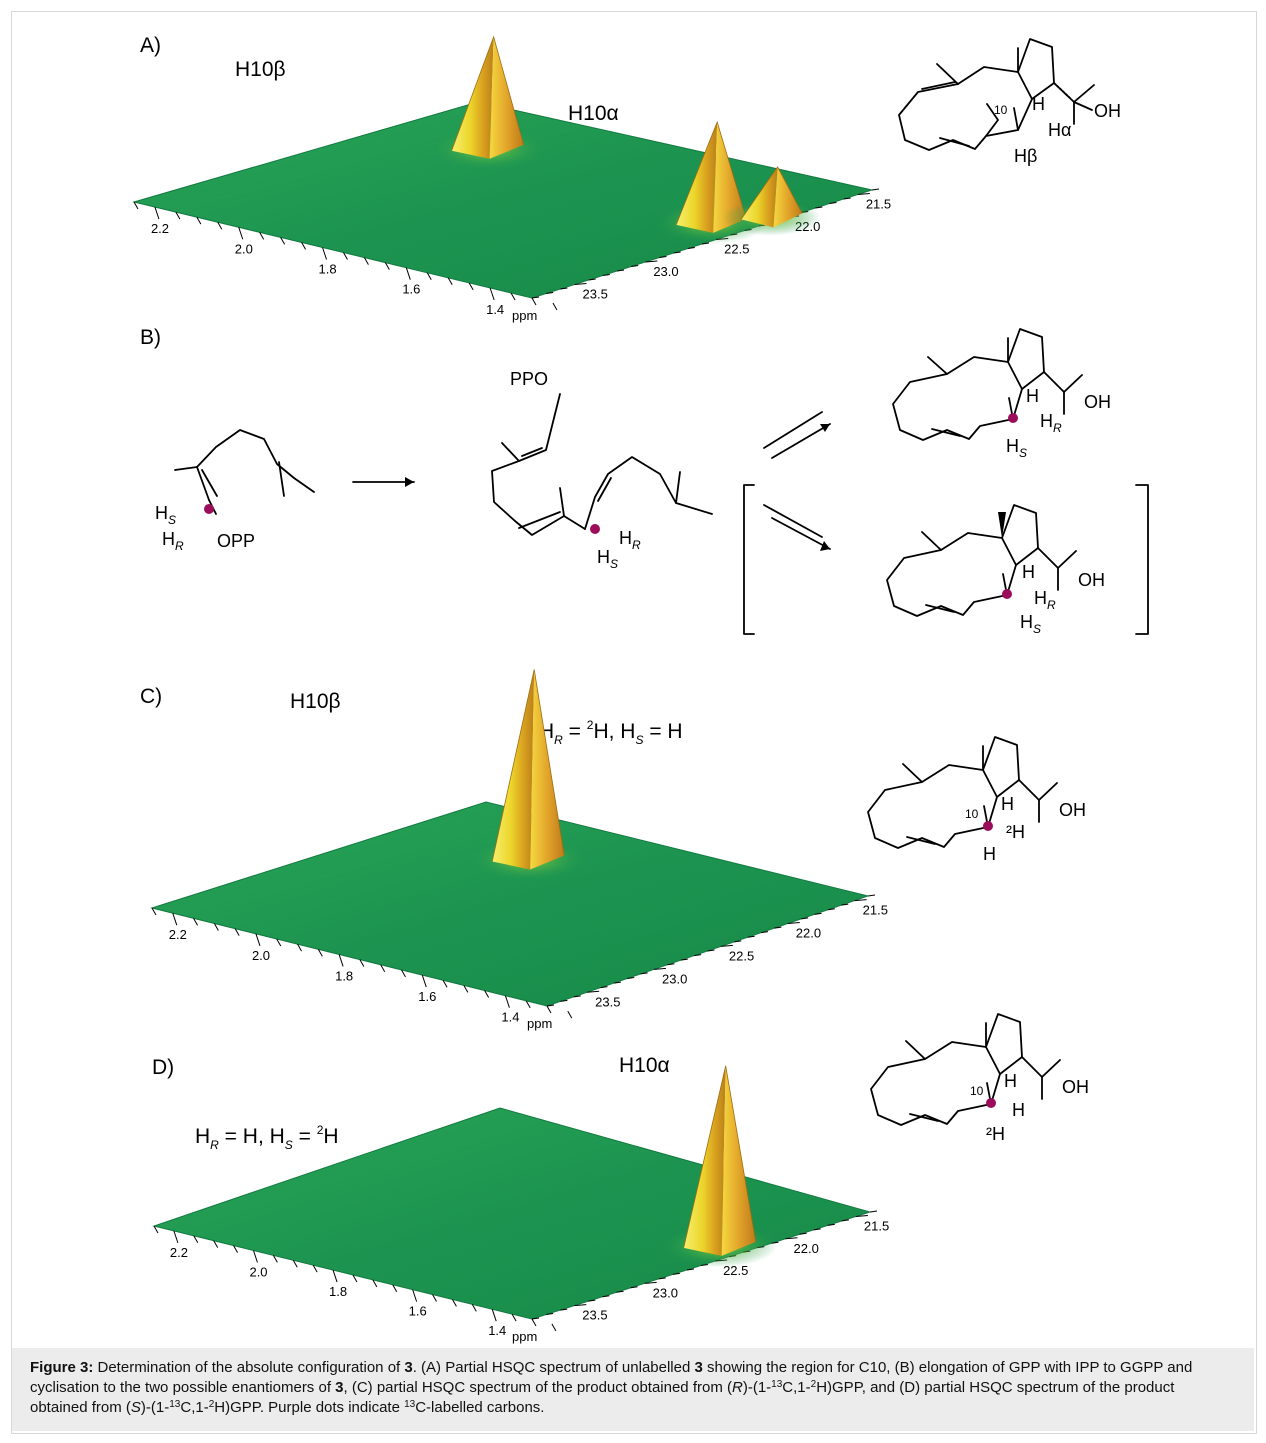 This screenshot has width=1266, height=1443. What do you see at coordinates (1007, 804) in the screenshot?
I see `h-c1: H` at bounding box center [1007, 804].